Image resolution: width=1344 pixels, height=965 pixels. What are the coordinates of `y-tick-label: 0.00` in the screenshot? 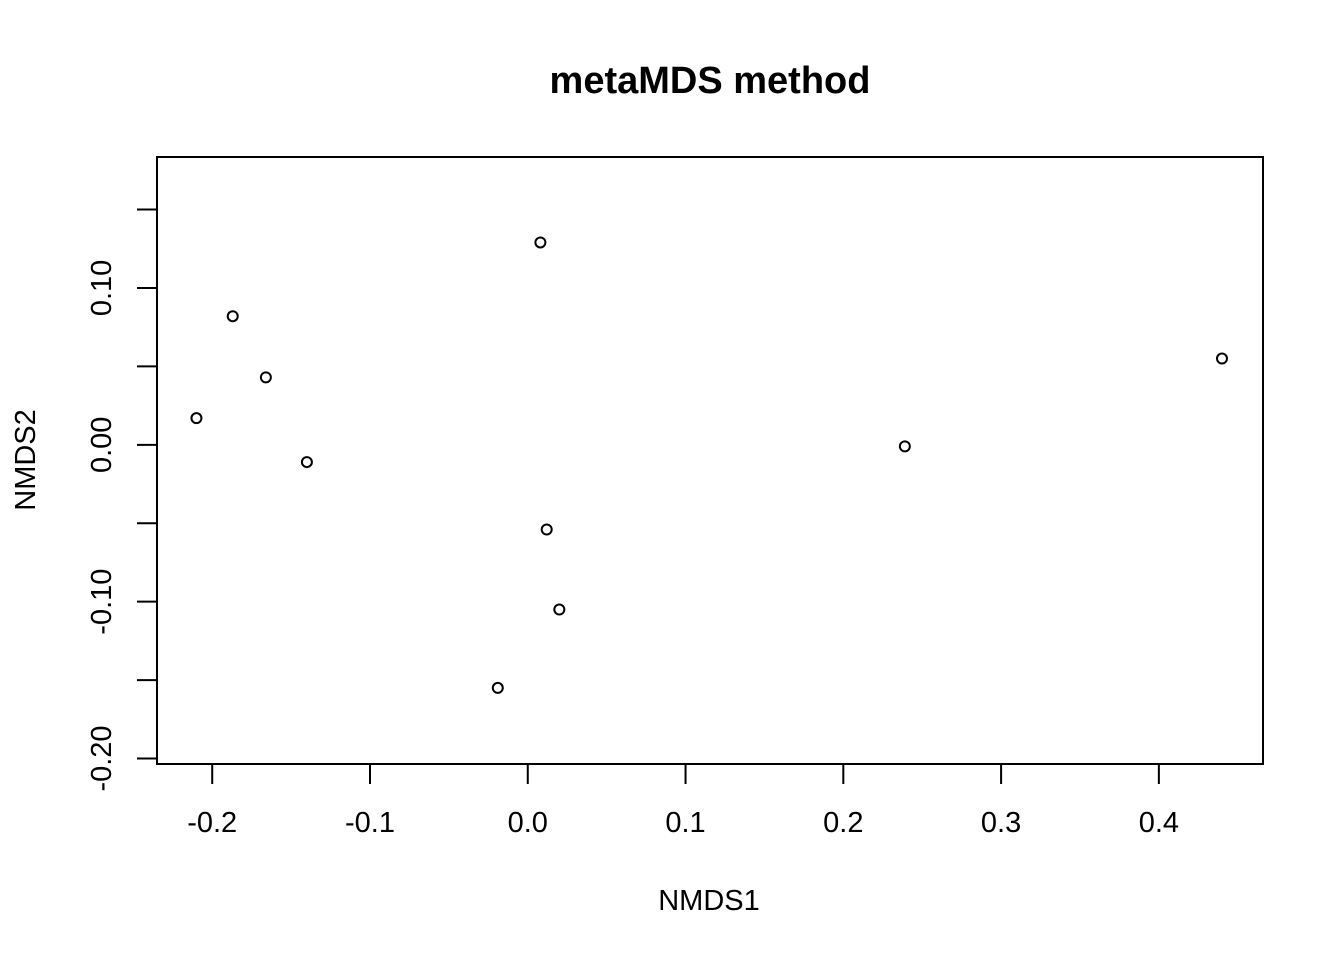 It's located at (102, 445).